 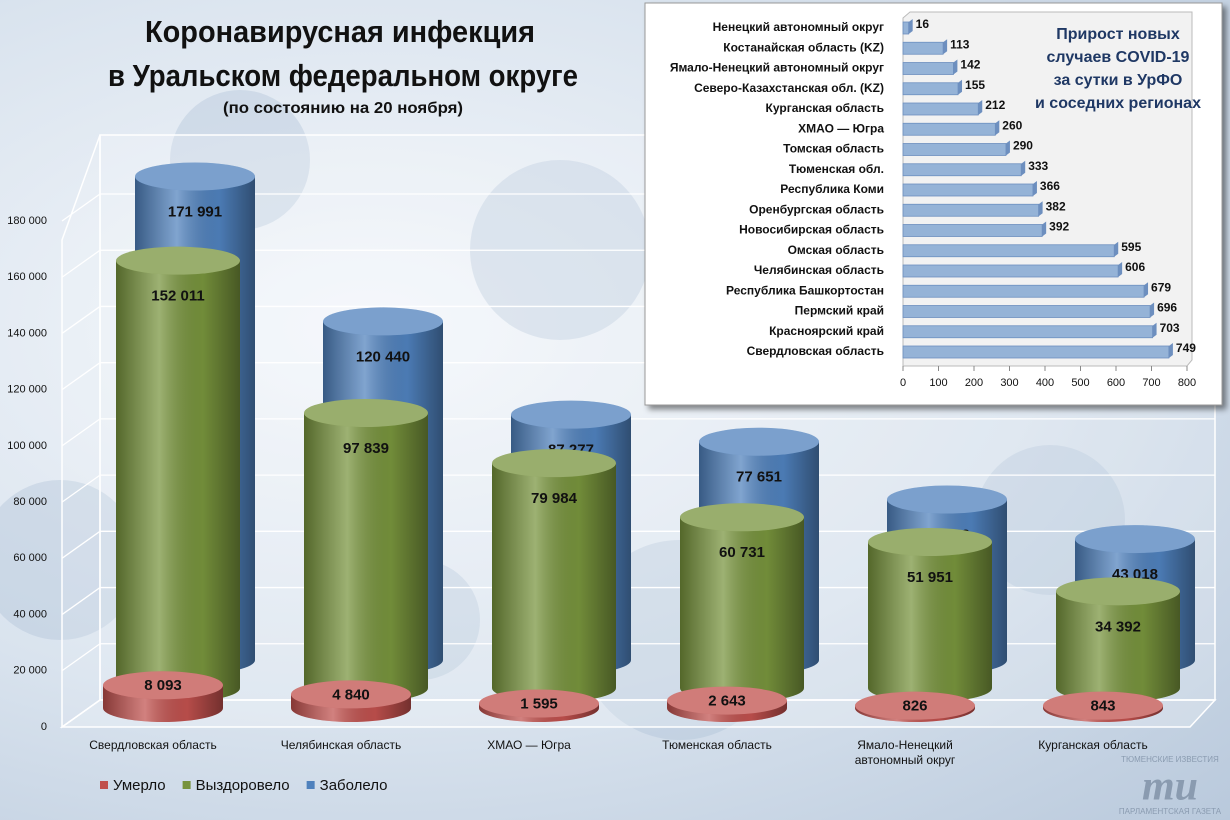 What do you see at coordinates (1050, 186) in the screenshot?
I see `value-label: 366` at bounding box center [1050, 186].